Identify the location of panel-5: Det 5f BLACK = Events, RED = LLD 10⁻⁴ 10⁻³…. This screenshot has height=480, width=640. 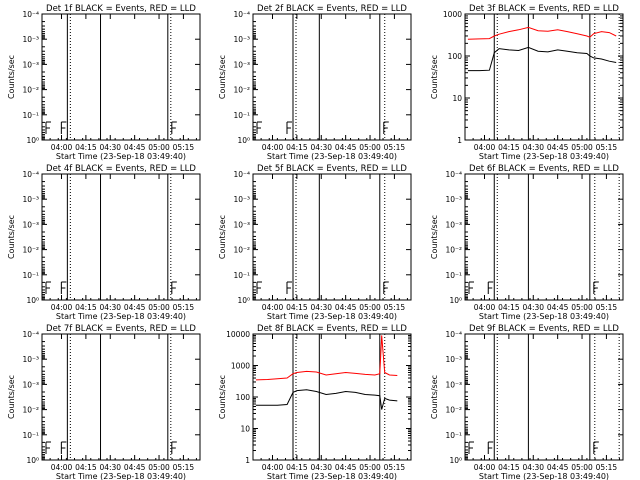
(315, 242).